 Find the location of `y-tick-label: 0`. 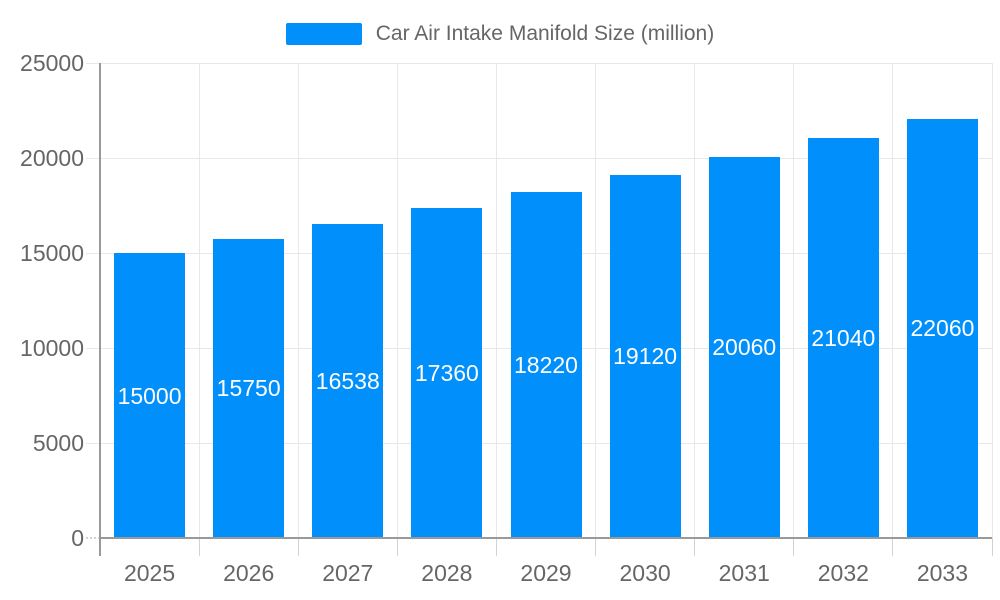

y-tick-label: 0 is located at coordinates (77, 538).